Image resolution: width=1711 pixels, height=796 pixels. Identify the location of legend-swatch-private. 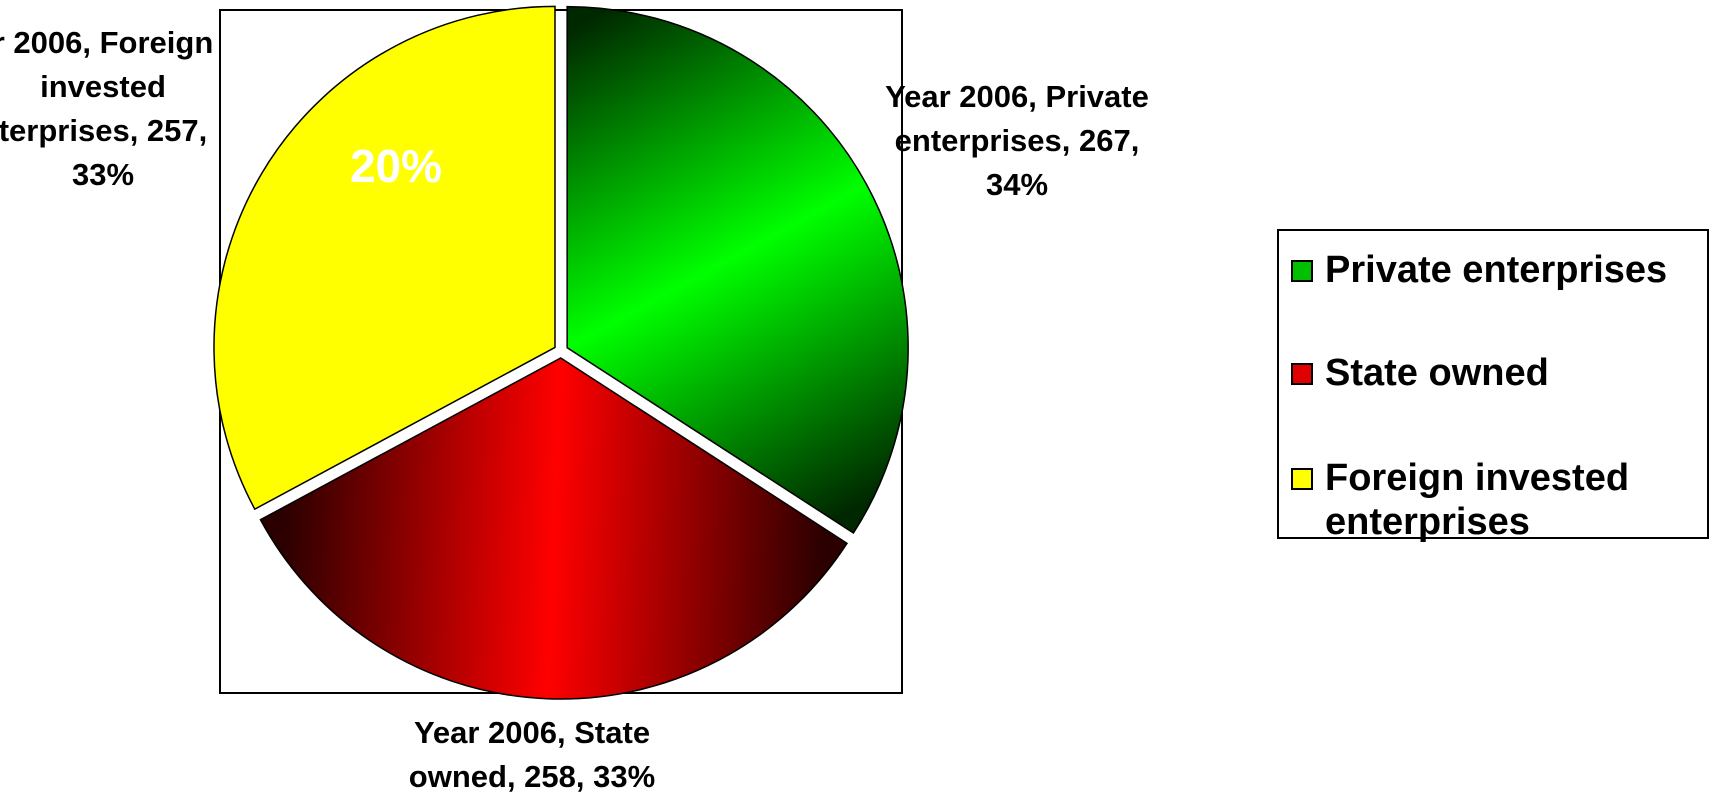
(1302, 271).